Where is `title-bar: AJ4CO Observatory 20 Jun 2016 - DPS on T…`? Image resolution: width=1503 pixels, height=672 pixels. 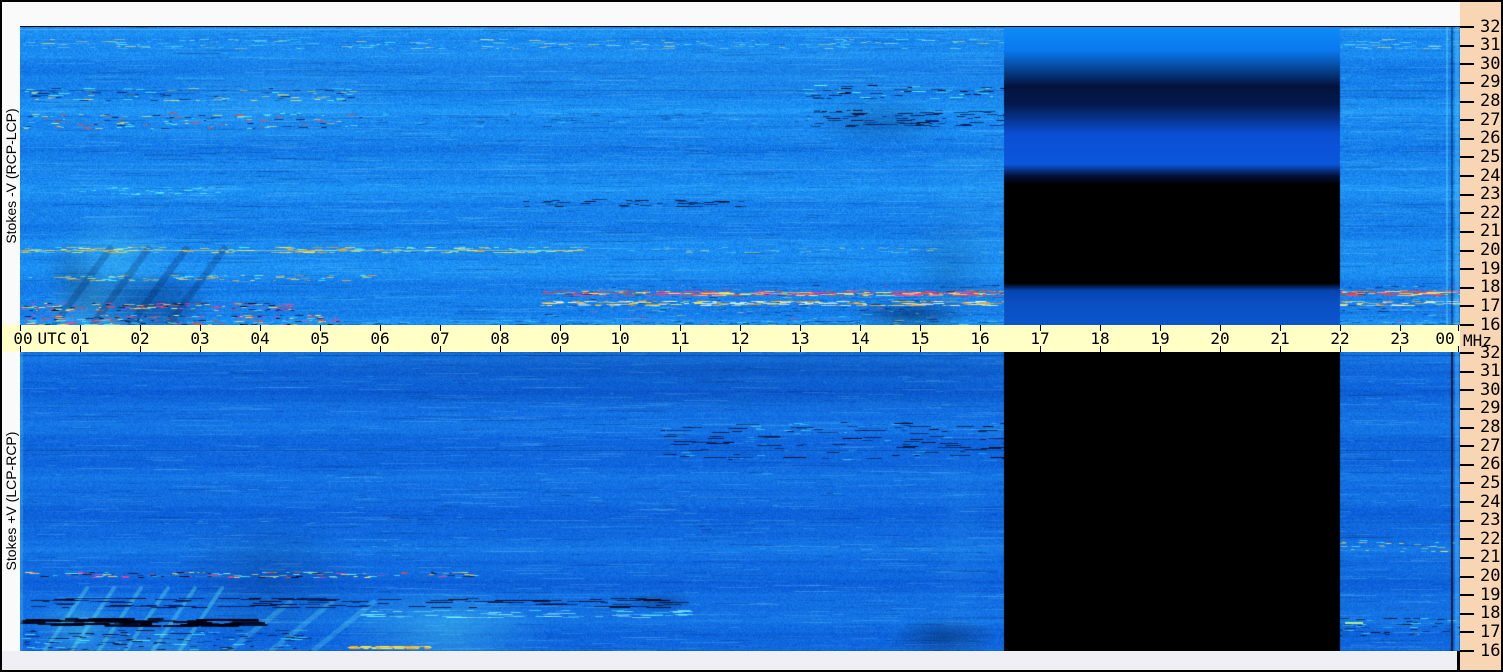 title-bar: AJ4CO Observatory 20 Jun 2016 - DPS on T… is located at coordinates (731, 24).